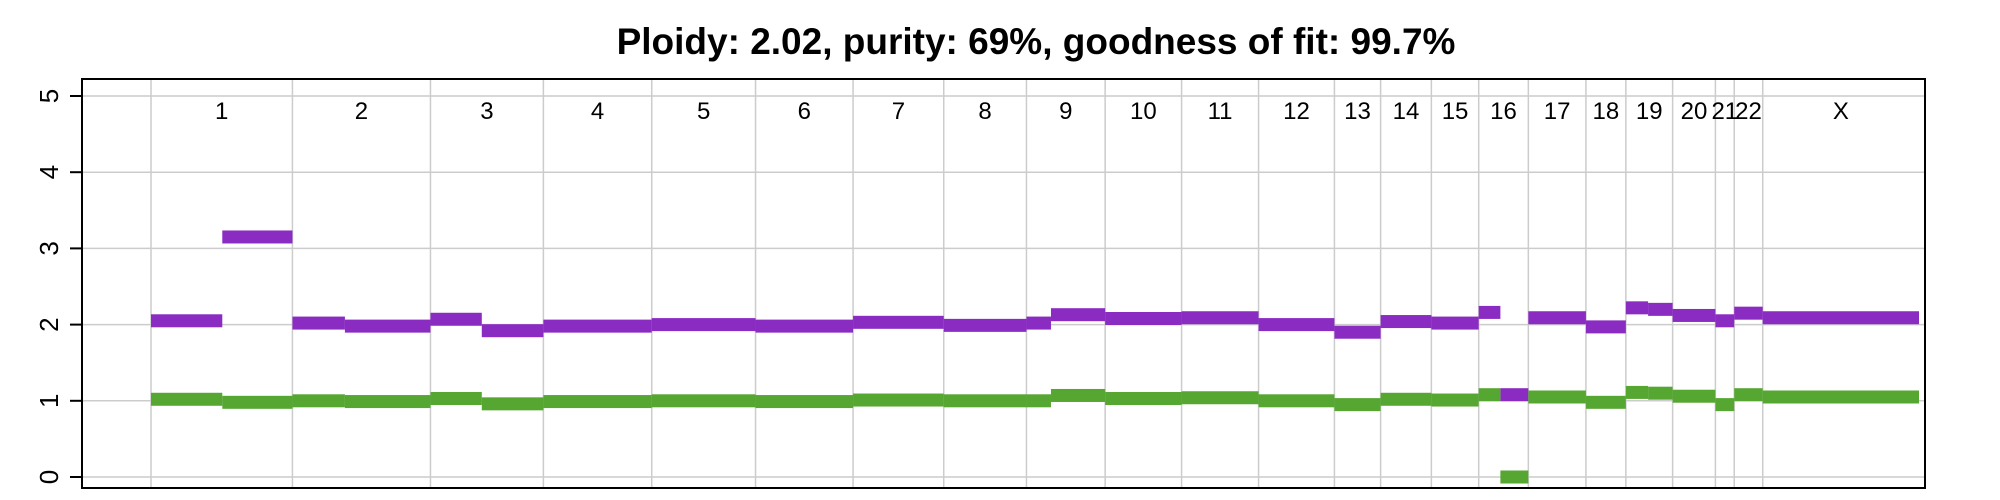 This screenshot has height=500, width=2000. Describe the element at coordinates (1557, 111) in the screenshot. I see `chromosome-label: 17` at that location.